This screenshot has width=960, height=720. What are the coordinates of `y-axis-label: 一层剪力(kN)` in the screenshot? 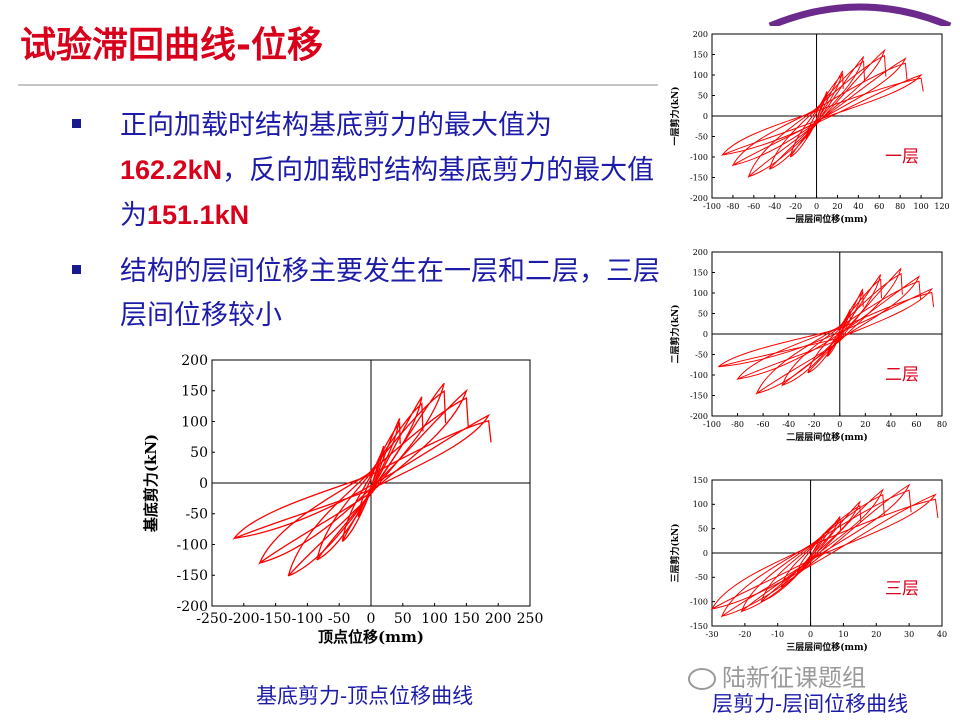 It's located at (675, 116).